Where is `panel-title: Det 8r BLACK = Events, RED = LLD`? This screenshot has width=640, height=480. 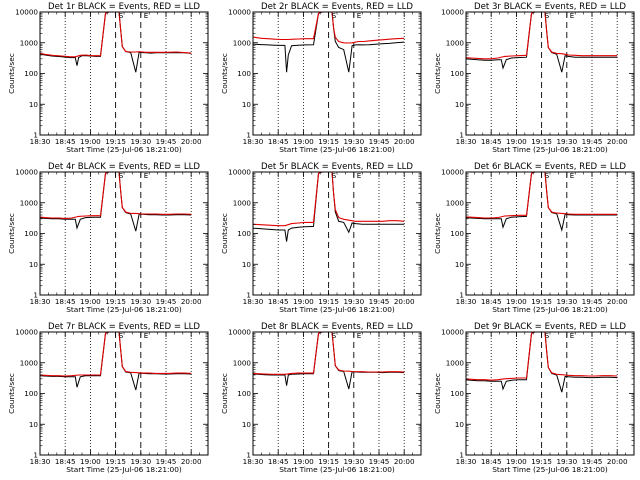 panel-title: Det 8r BLACK = Events, RED = LLD is located at coordinates (337, 327).